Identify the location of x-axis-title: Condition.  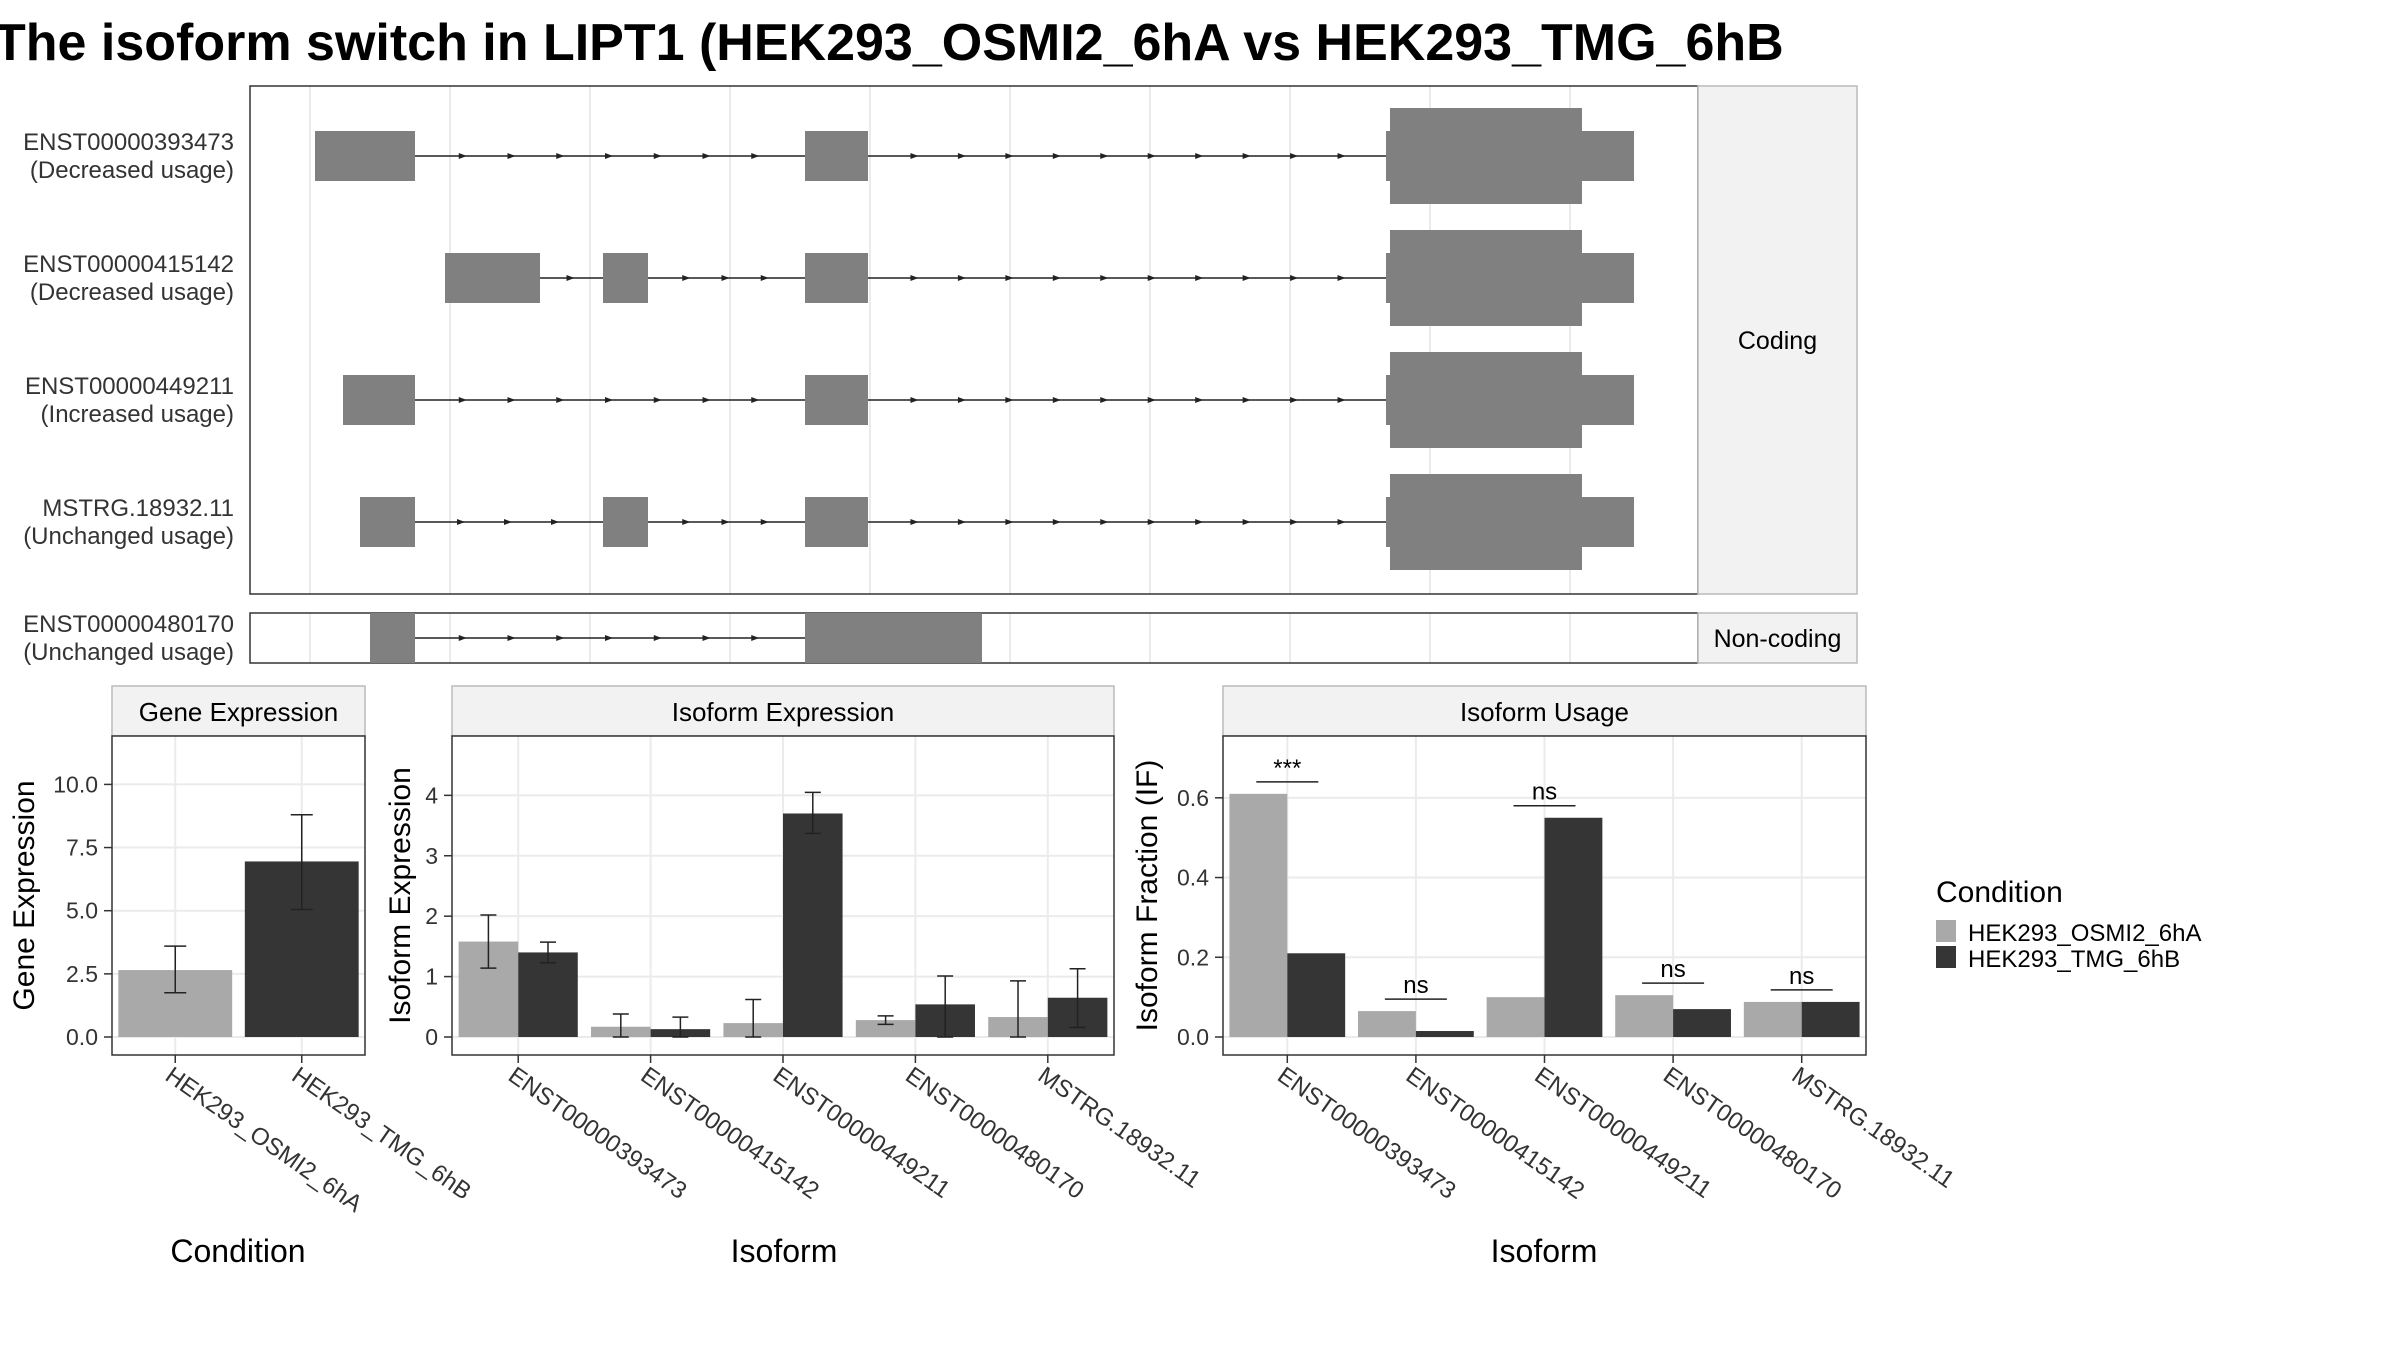
(237, 1251).